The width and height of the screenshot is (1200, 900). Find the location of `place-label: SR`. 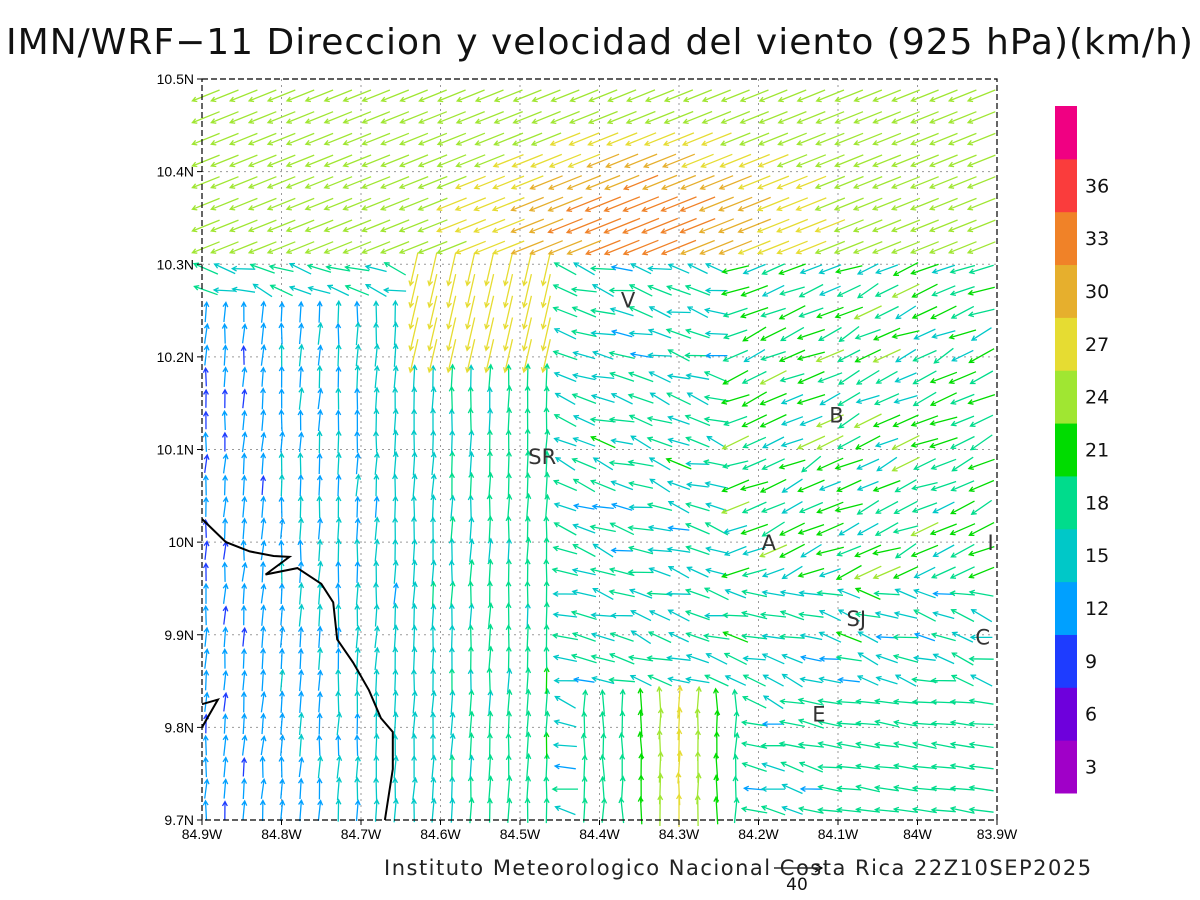

place-label: SR is located at coordinates (542, 457).